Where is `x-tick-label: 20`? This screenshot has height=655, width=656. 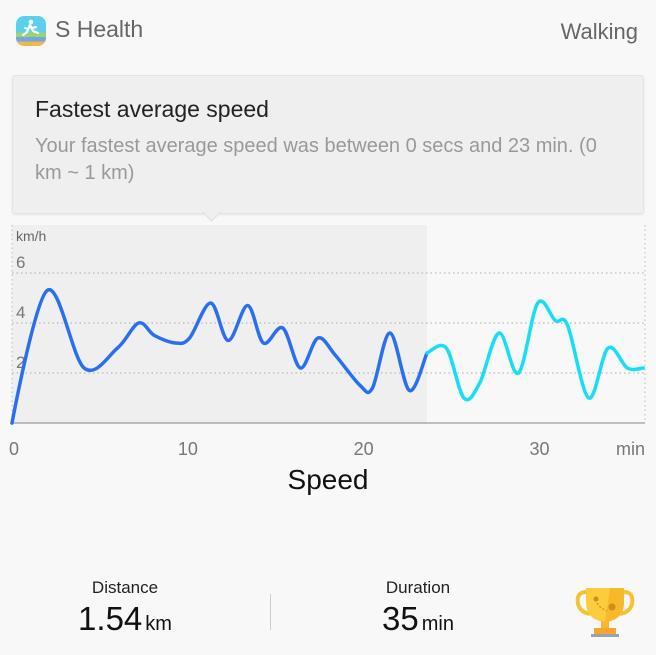 x-tick-label: 20 is located at coordinates (364, 449).